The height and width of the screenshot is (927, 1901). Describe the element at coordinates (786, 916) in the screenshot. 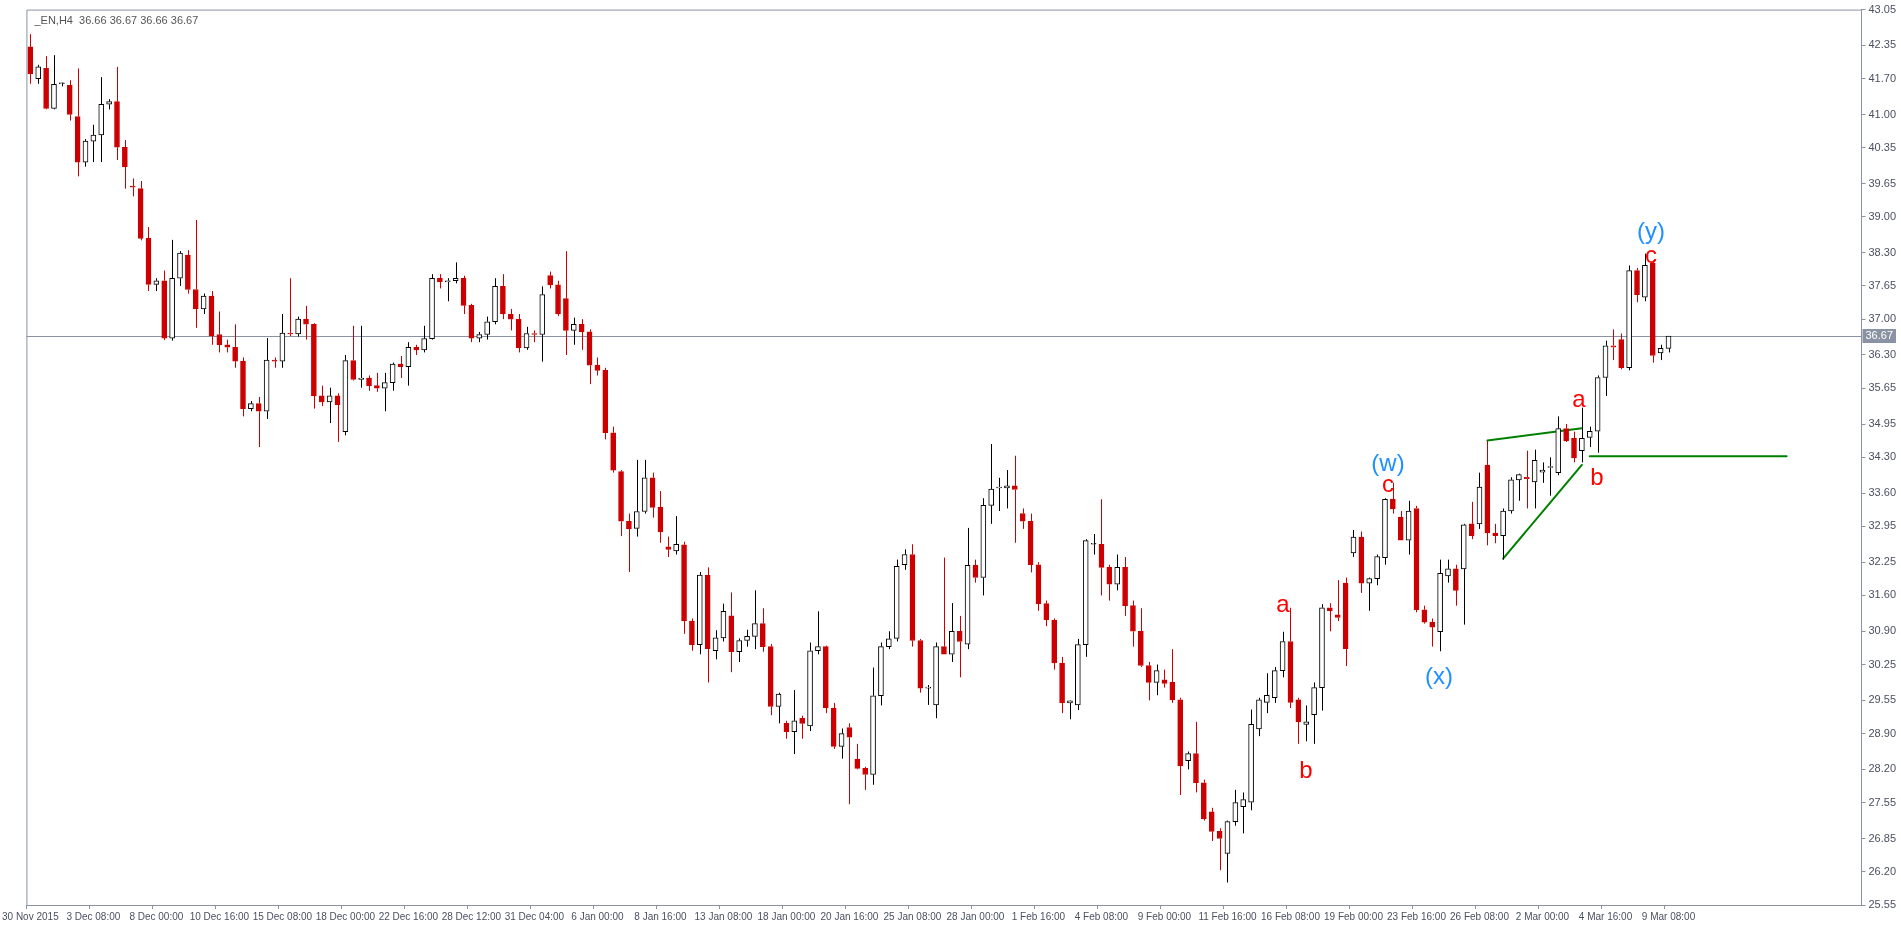

I see `x-tick-label: 18 Jan 00:00` at that location.